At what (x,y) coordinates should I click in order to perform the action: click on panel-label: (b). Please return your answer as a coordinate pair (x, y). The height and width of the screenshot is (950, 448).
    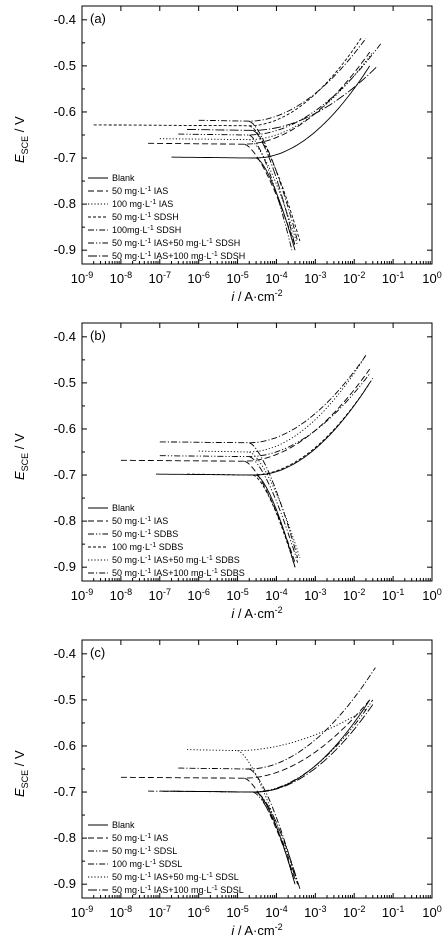
    Looking at the image, I should click on (98, 335).